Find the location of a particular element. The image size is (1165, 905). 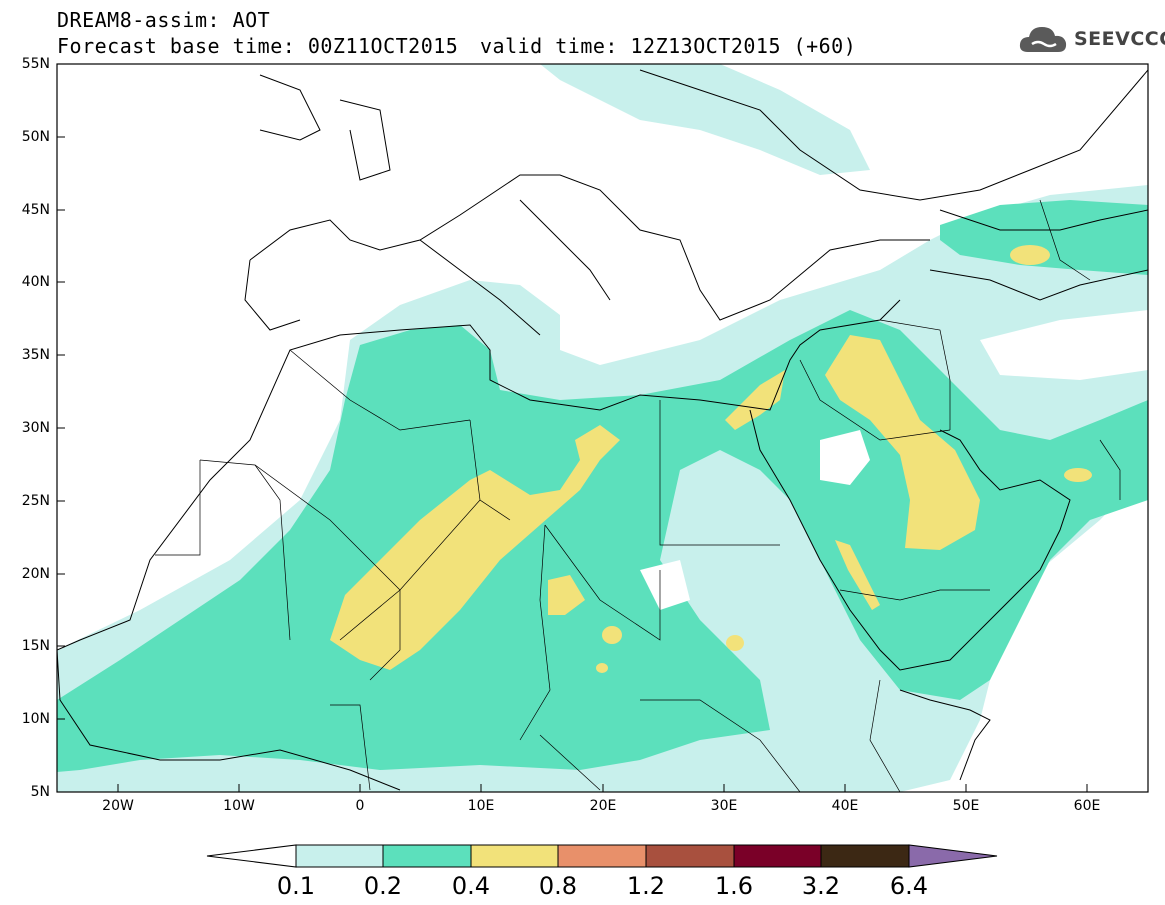

lat-label: 15N is located at coordinates (35, 646).